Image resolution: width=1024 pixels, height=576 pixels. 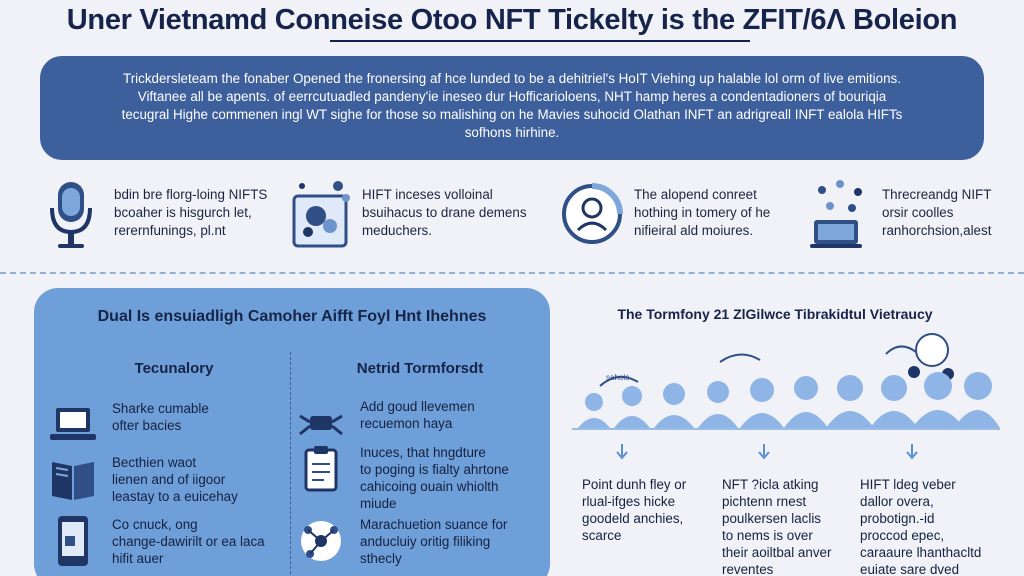 What do you see at coordinates (540, 41) in the screenshot?
I see `title-underline` at bounding box center [540, 41].